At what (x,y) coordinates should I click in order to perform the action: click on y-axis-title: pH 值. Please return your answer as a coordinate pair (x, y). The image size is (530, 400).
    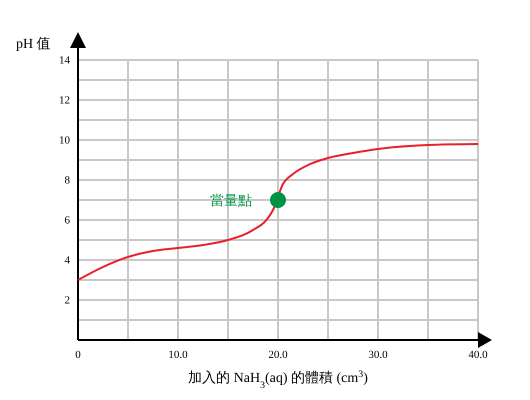
    Looking at the image, I should click on (33, 44).